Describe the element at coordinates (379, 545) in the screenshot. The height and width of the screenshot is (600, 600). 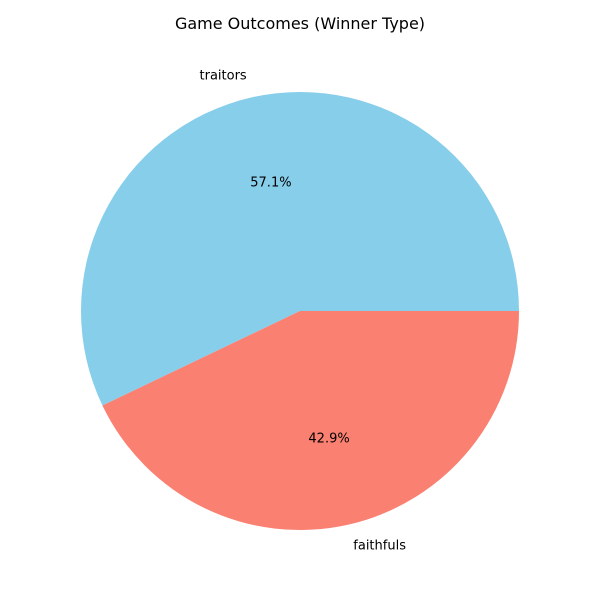
I see `slice-label-faithfuls: faithfuls` at that location.